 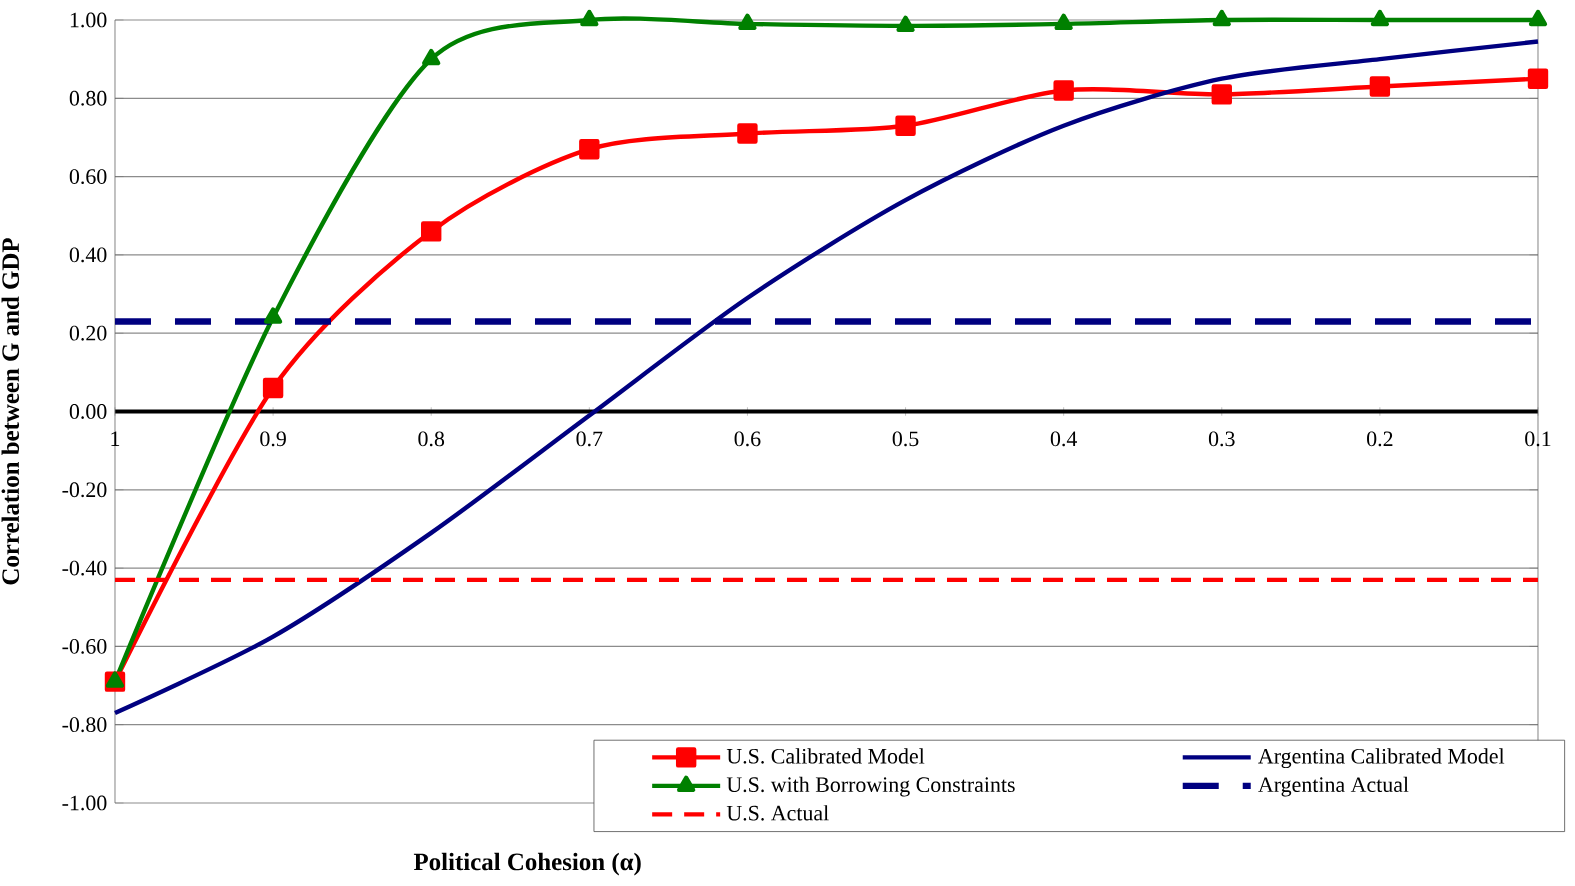 What do you see at coordinates (88, 20) in the screenshot?
I see `y-tick-label: 1.00` at bounding box center [88, 20].